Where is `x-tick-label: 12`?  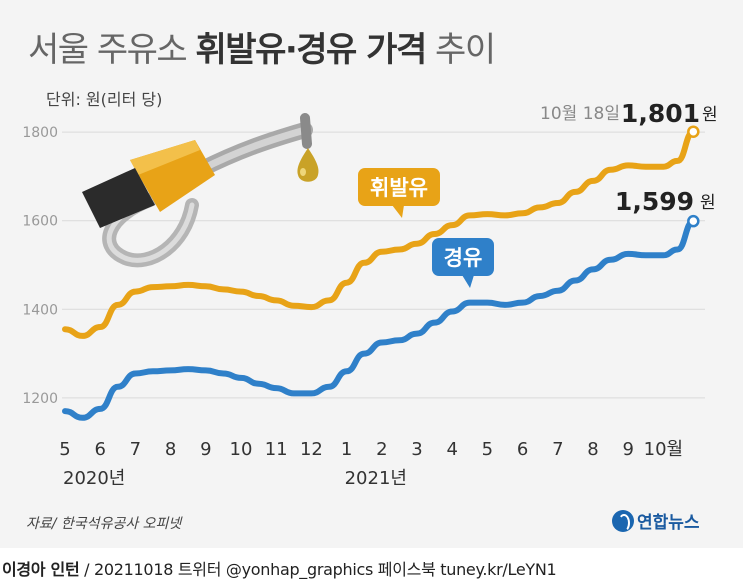 x-tick-label: 12 is located at coordinates (311, 449).